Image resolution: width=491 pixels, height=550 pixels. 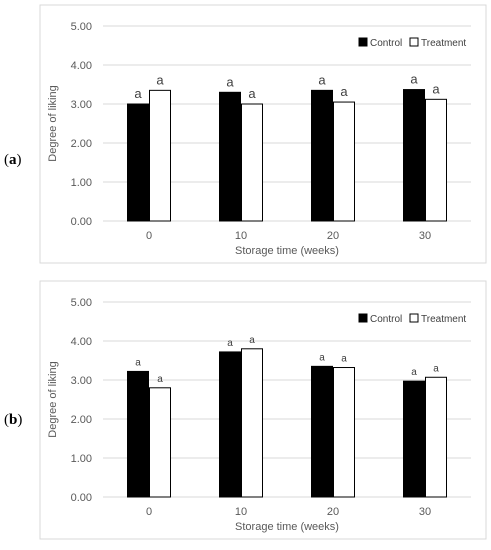 What do you see at coordinates (53, 399) in the screenshot?
I see `chart-b-y-axis-title: Degree of liking` at bounding box center [53, 399].